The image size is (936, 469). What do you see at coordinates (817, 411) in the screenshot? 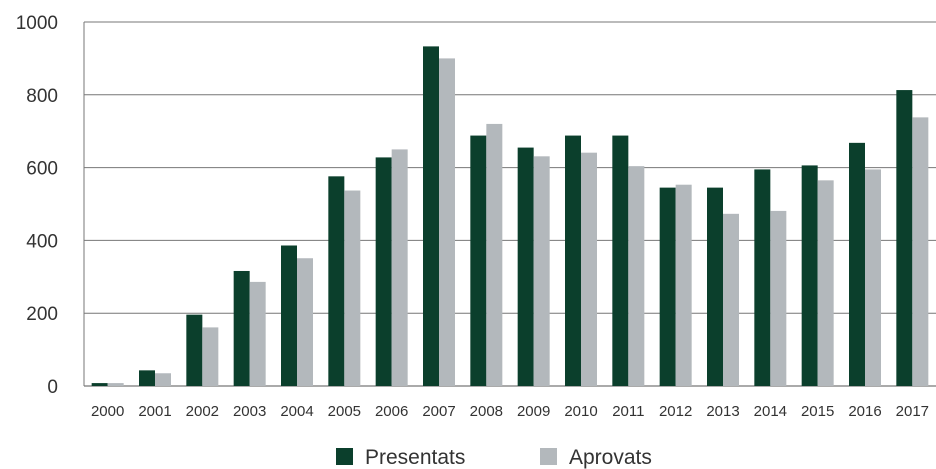
I see `x-tick-label: 2015` at bounding box center [817, 411].